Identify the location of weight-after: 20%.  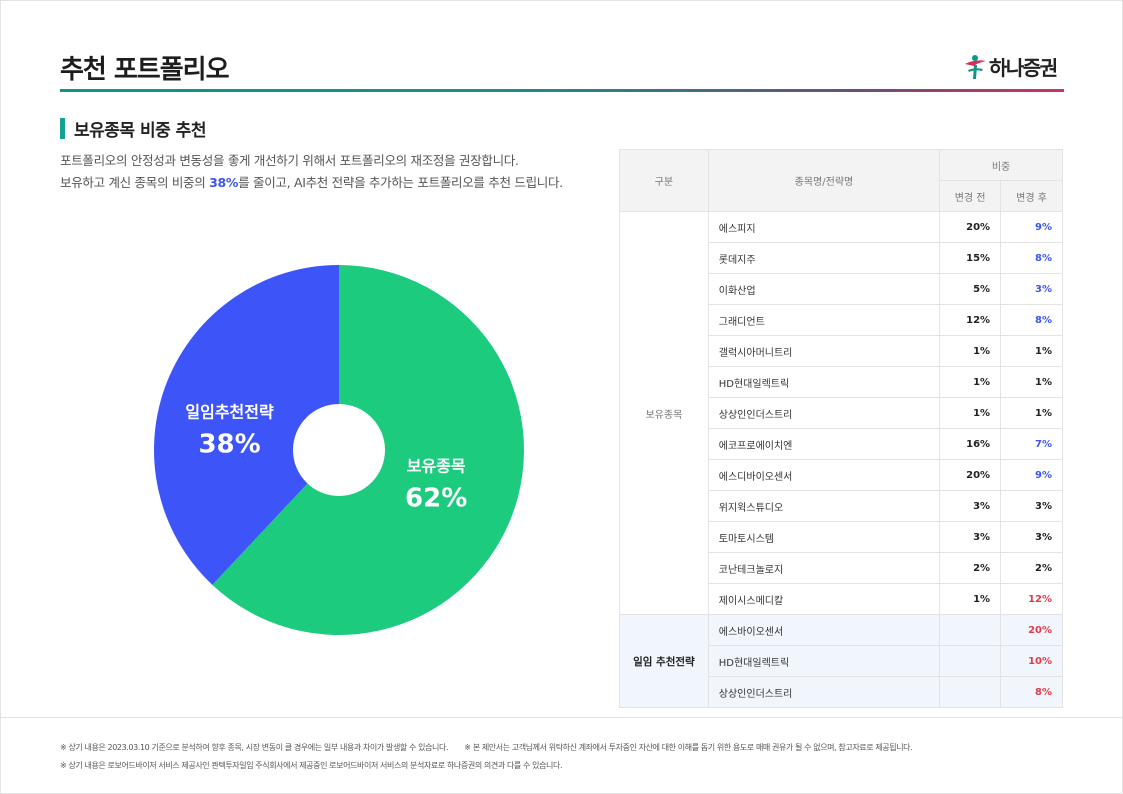
(1031, 630).